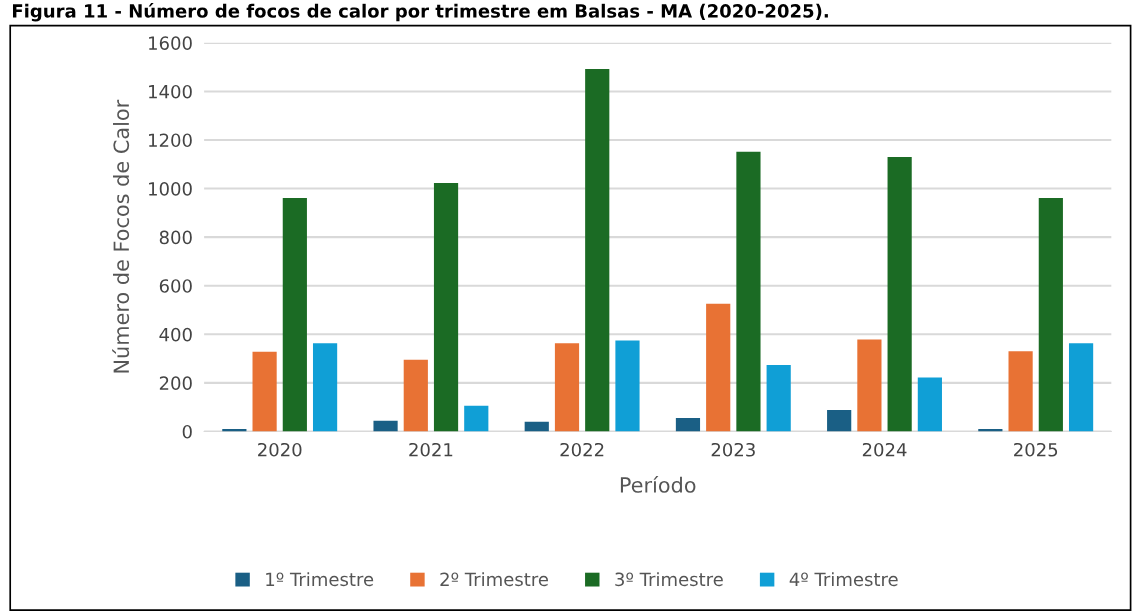 This screenshot has height=612, width=1134. Describe the element at coordinates (175, 286) in the screenshot. I see `y-tick-label: 600` at that location.